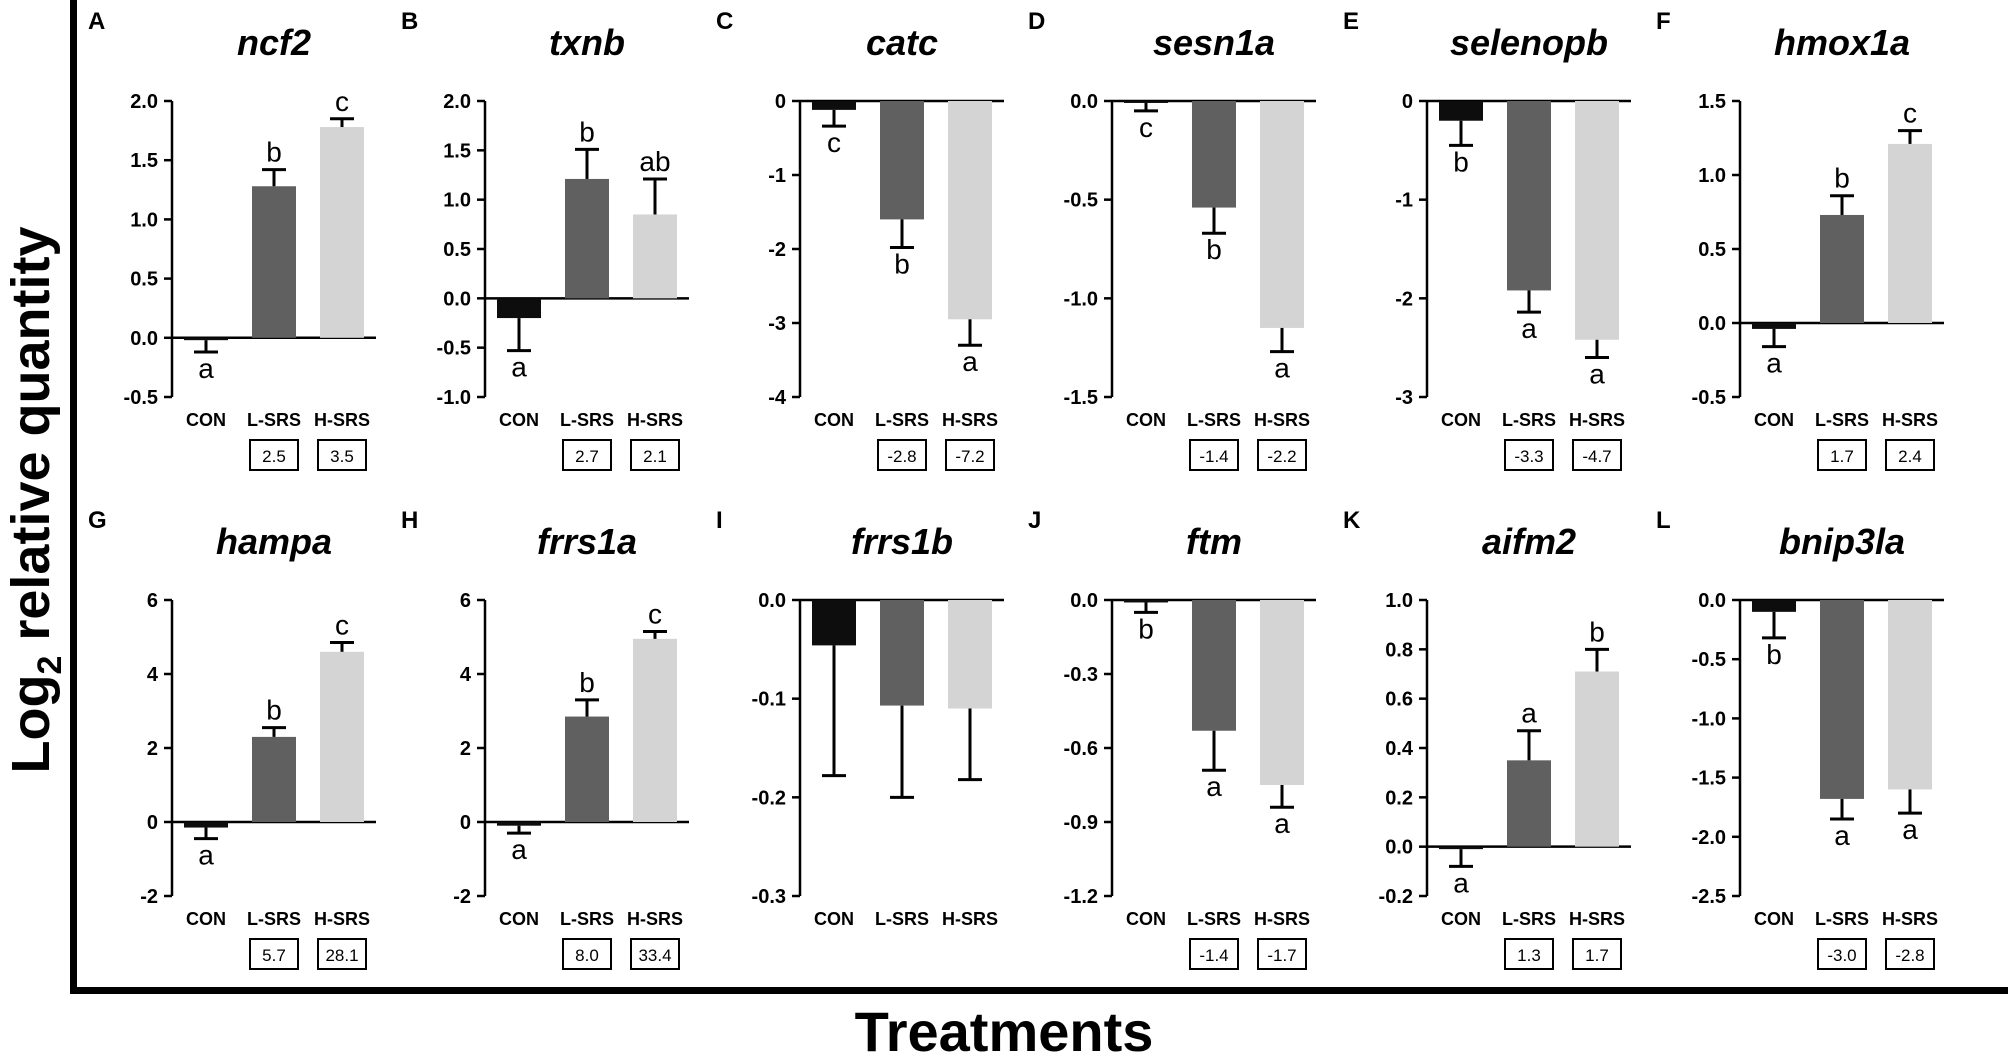 The image size is (2008, 1064). I want to click on panel-letter: B, so click(409, 21).